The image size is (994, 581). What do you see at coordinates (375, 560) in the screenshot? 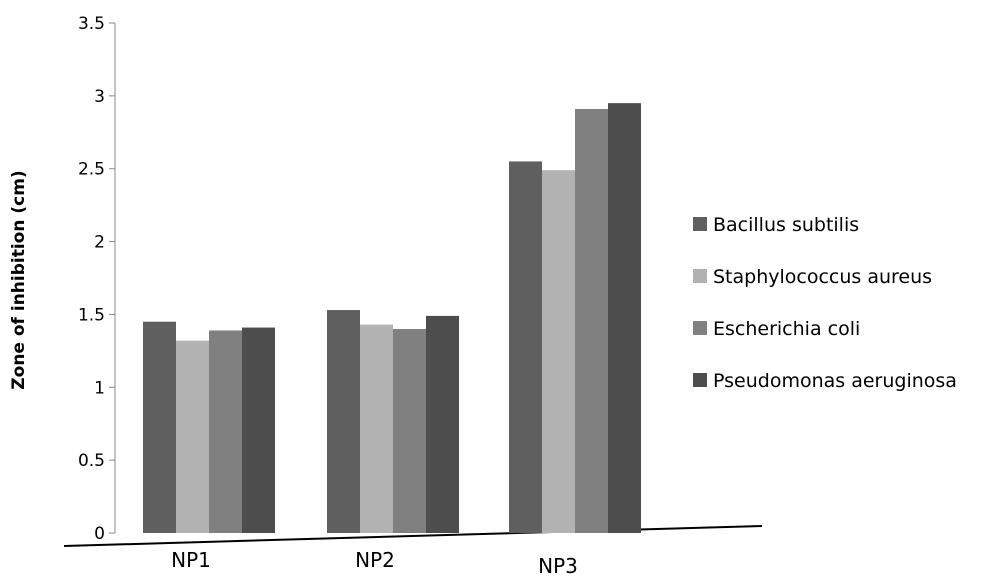
I see `x-category-label: NP2` at bounding box center [375, 560].